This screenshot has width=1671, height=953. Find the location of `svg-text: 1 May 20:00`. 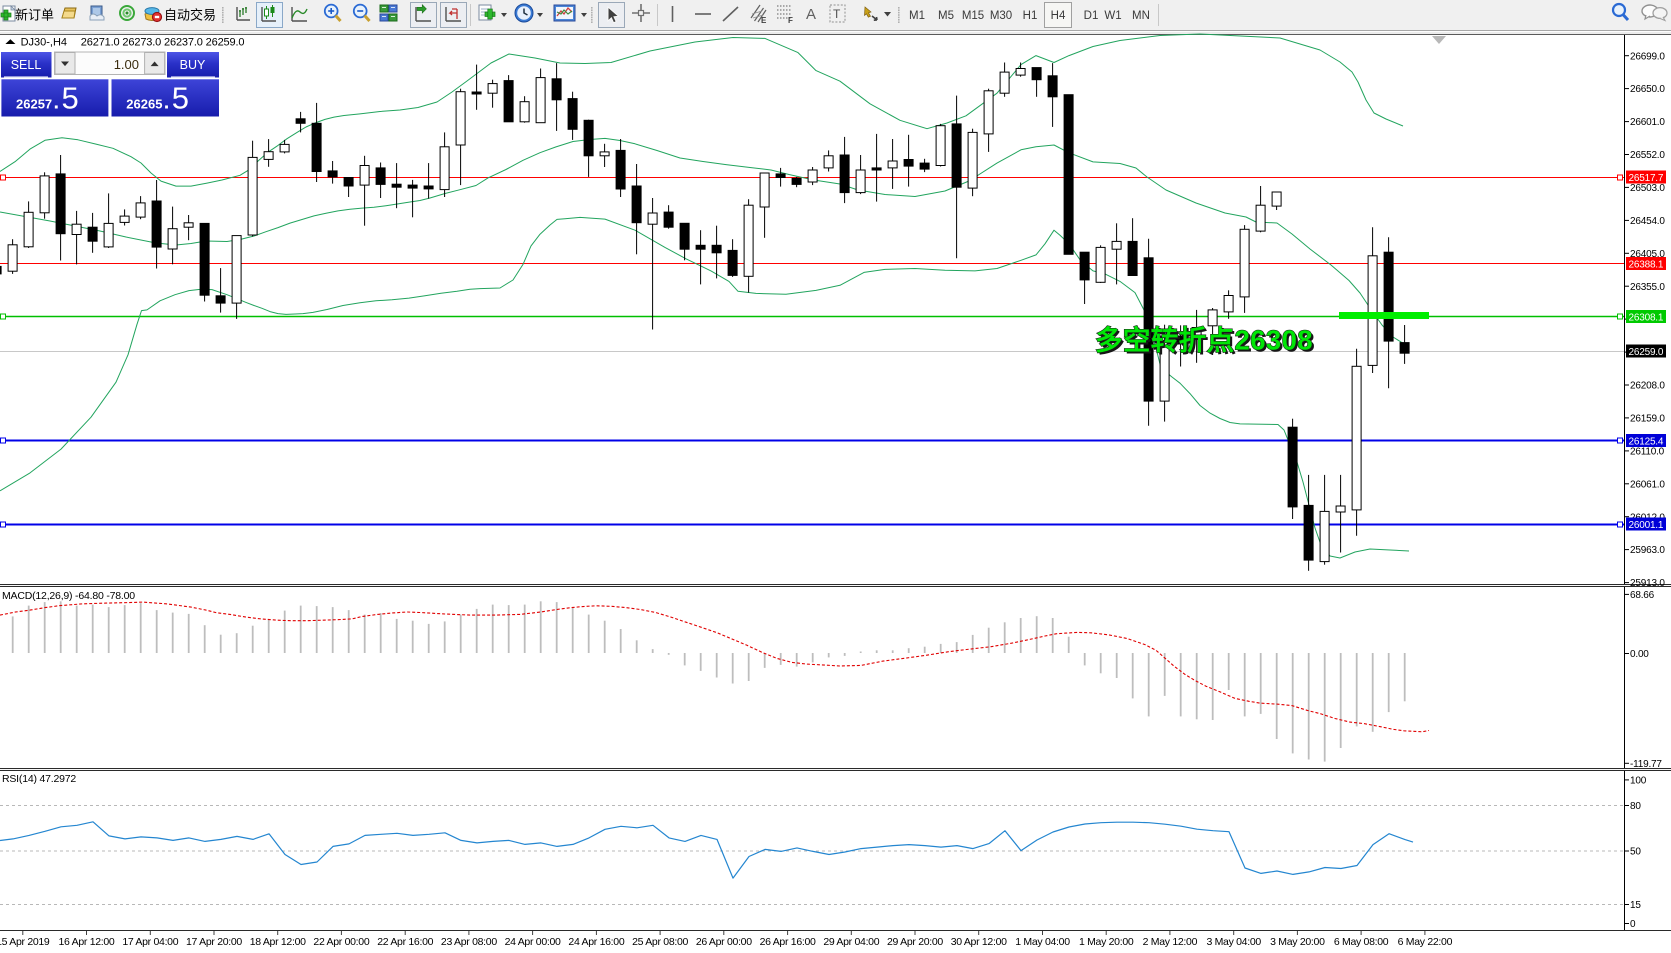

svg-text: 1 May 20:00 is located at coordinates (1106, 942).